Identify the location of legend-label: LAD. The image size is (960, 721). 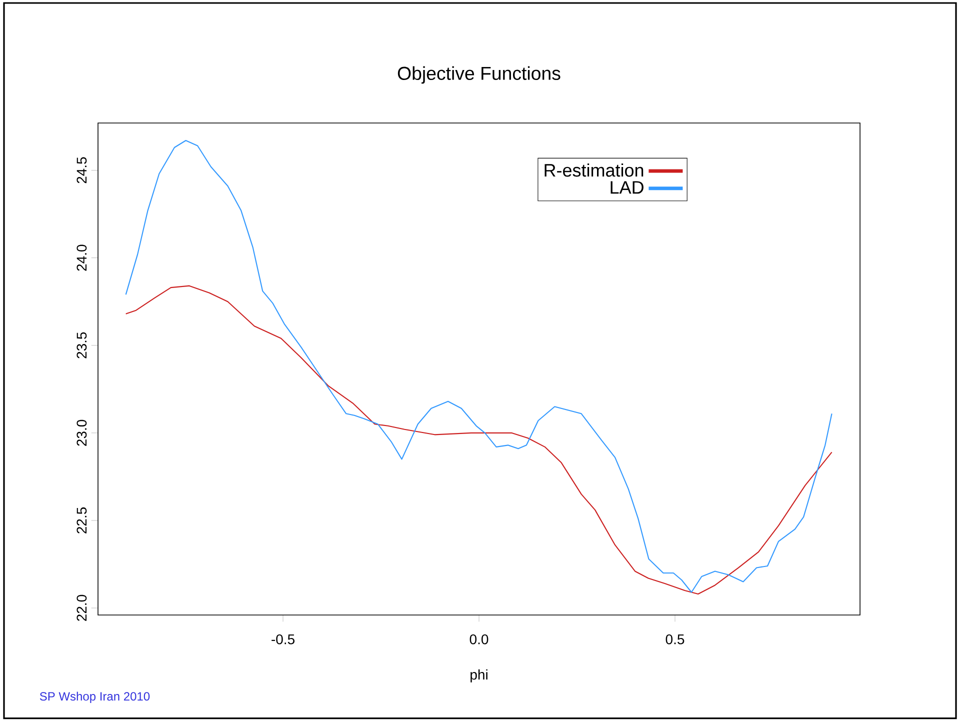
(627, 187).